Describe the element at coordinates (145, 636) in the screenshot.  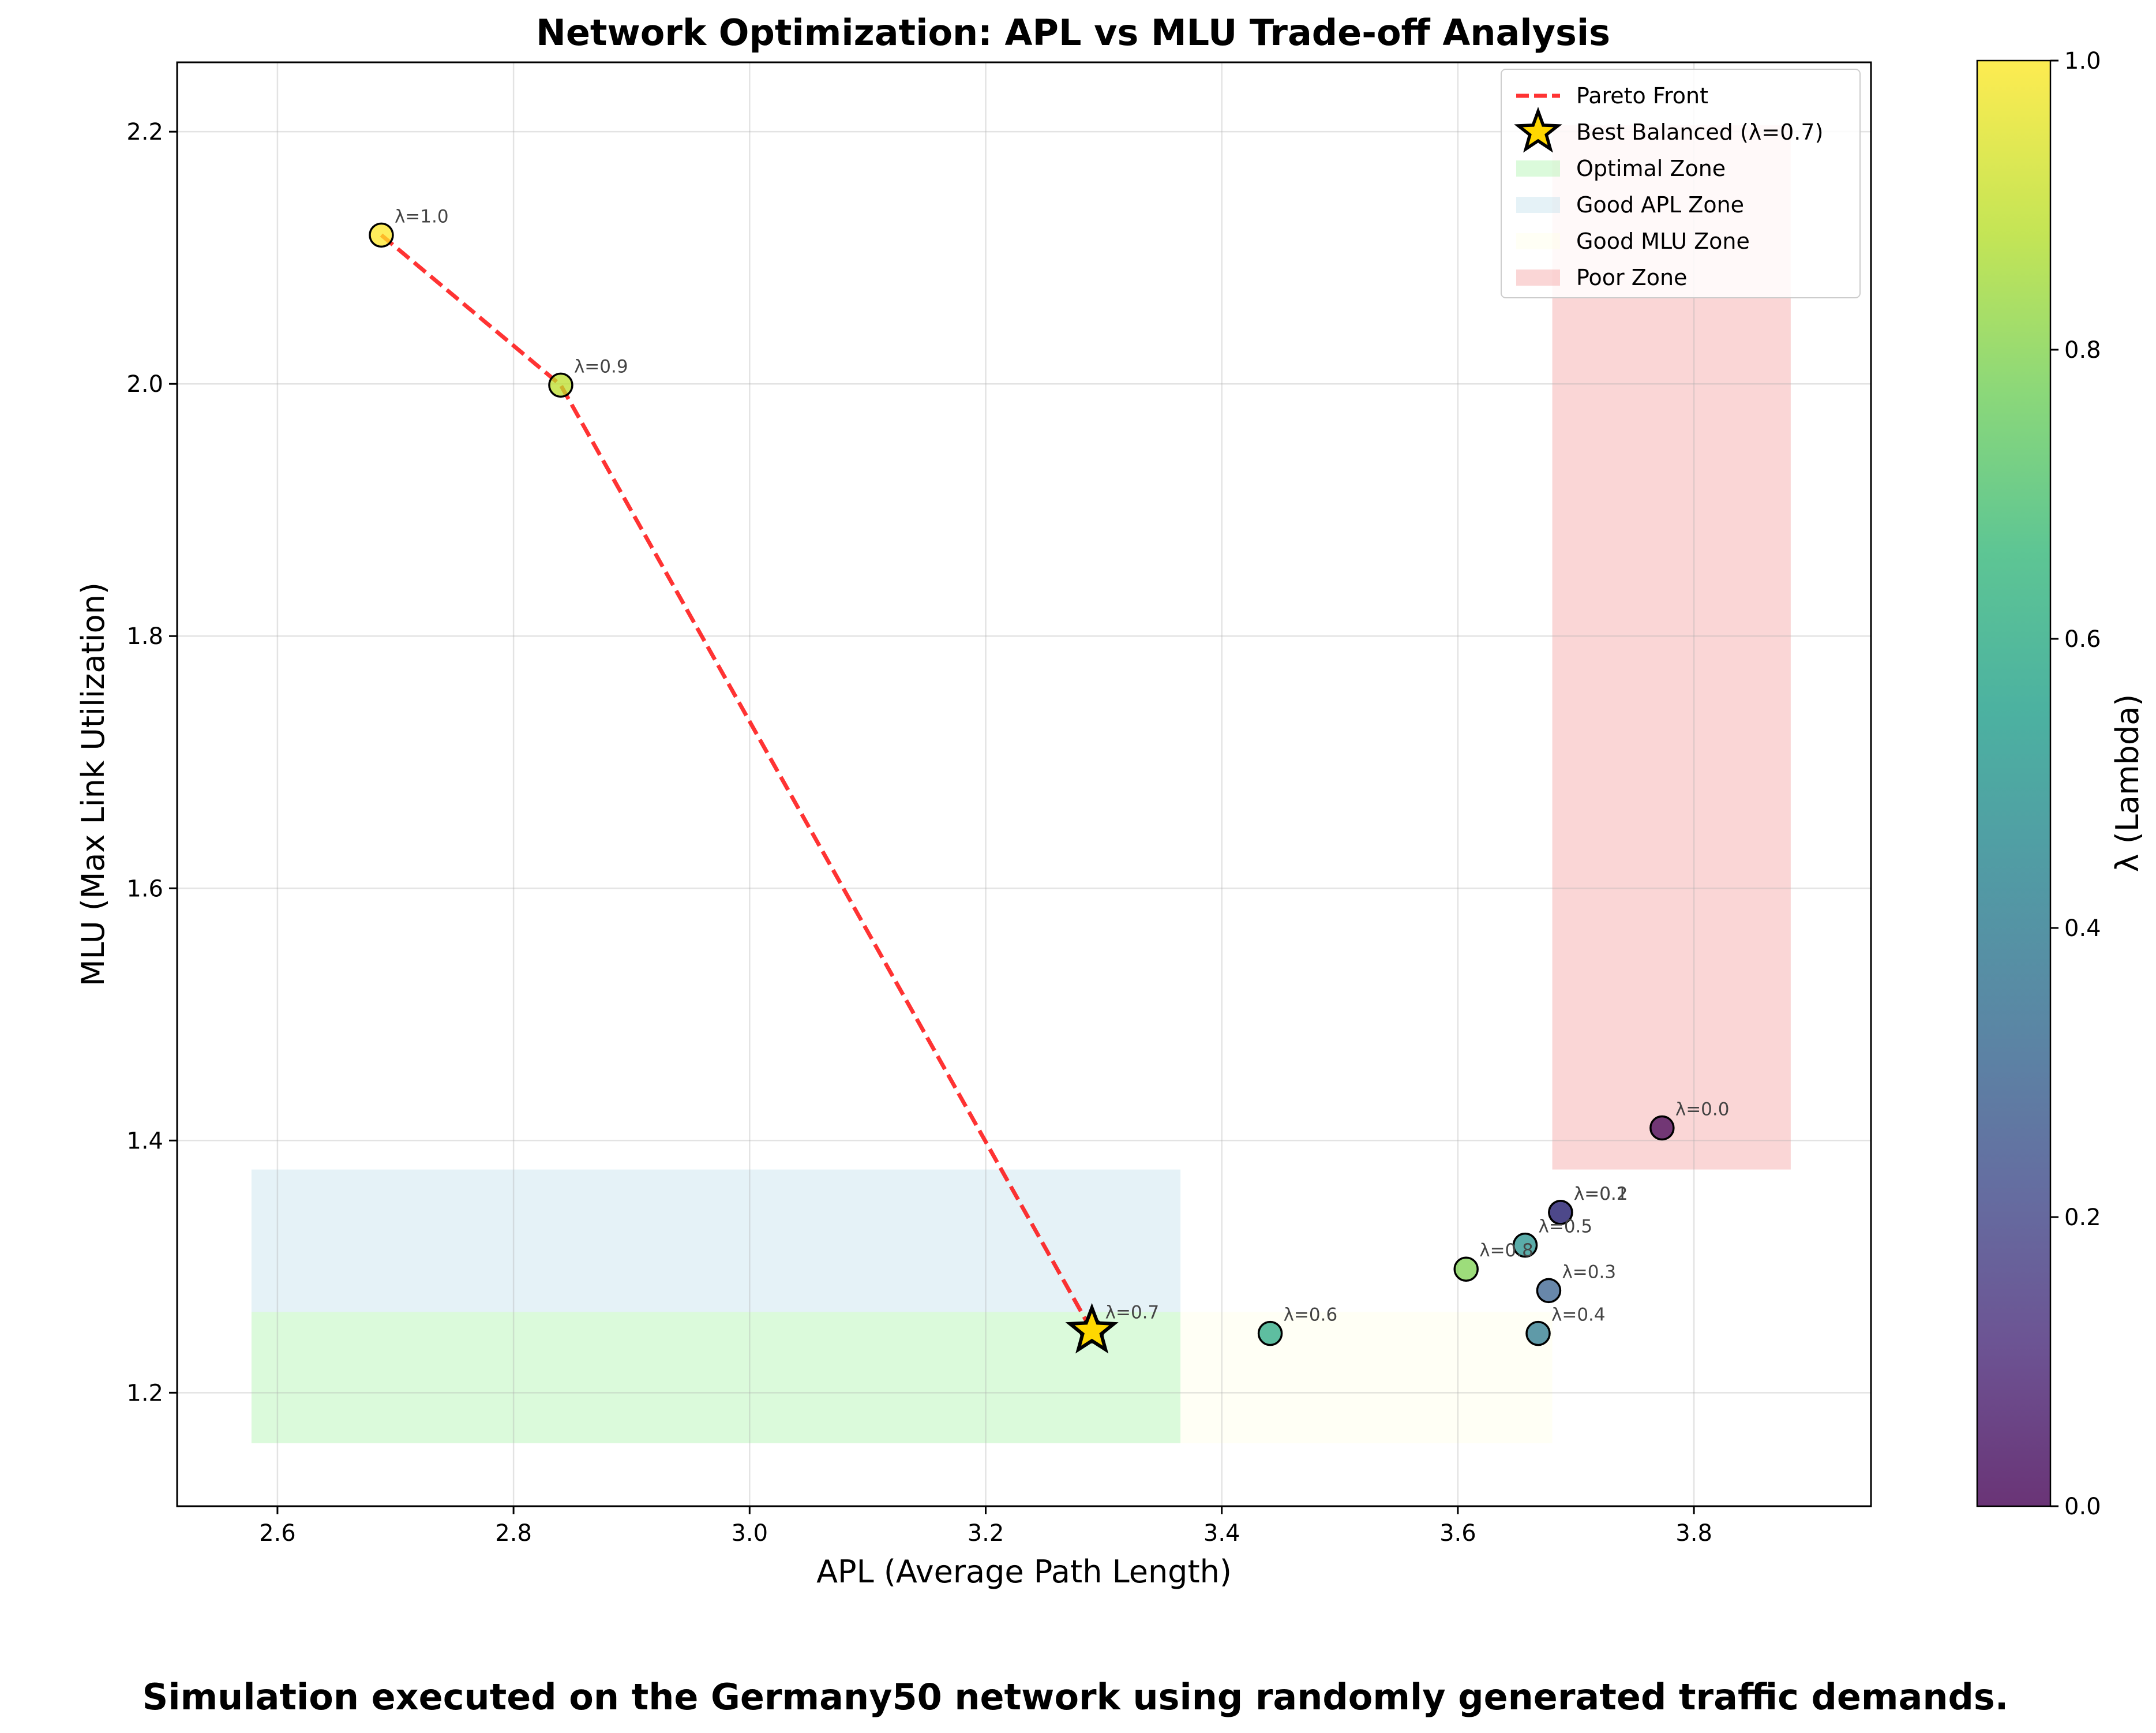
I see `y-tick-label: 1.8` at that location.